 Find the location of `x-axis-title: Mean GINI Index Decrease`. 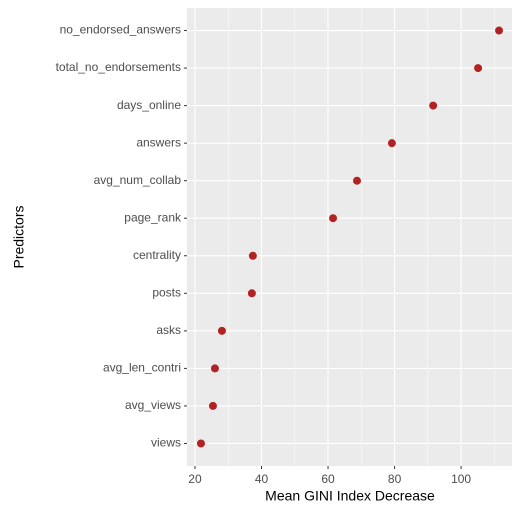

x-axis-title: Mean GINI Index Decrease is located at coordinates (350, 496).